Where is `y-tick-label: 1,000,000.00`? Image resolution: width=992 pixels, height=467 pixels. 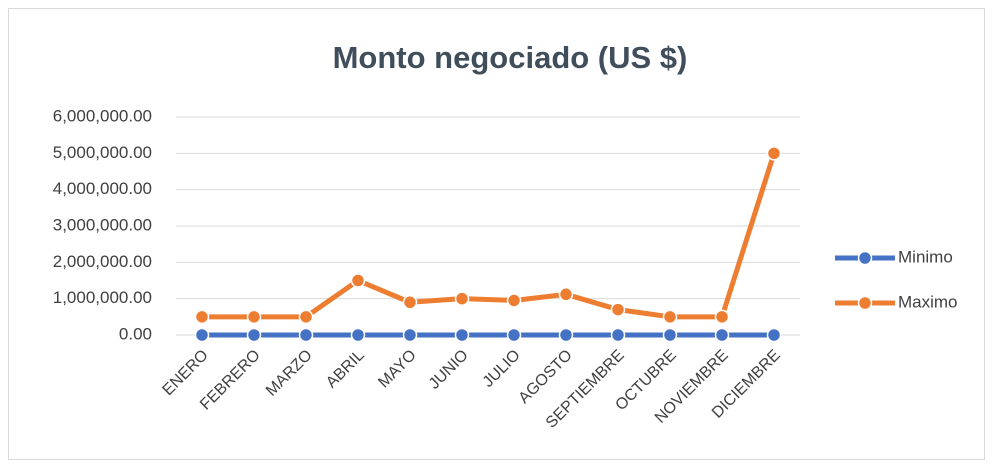 y-tick-label: 1,000,000.00 is located at coordinates (102, 297).